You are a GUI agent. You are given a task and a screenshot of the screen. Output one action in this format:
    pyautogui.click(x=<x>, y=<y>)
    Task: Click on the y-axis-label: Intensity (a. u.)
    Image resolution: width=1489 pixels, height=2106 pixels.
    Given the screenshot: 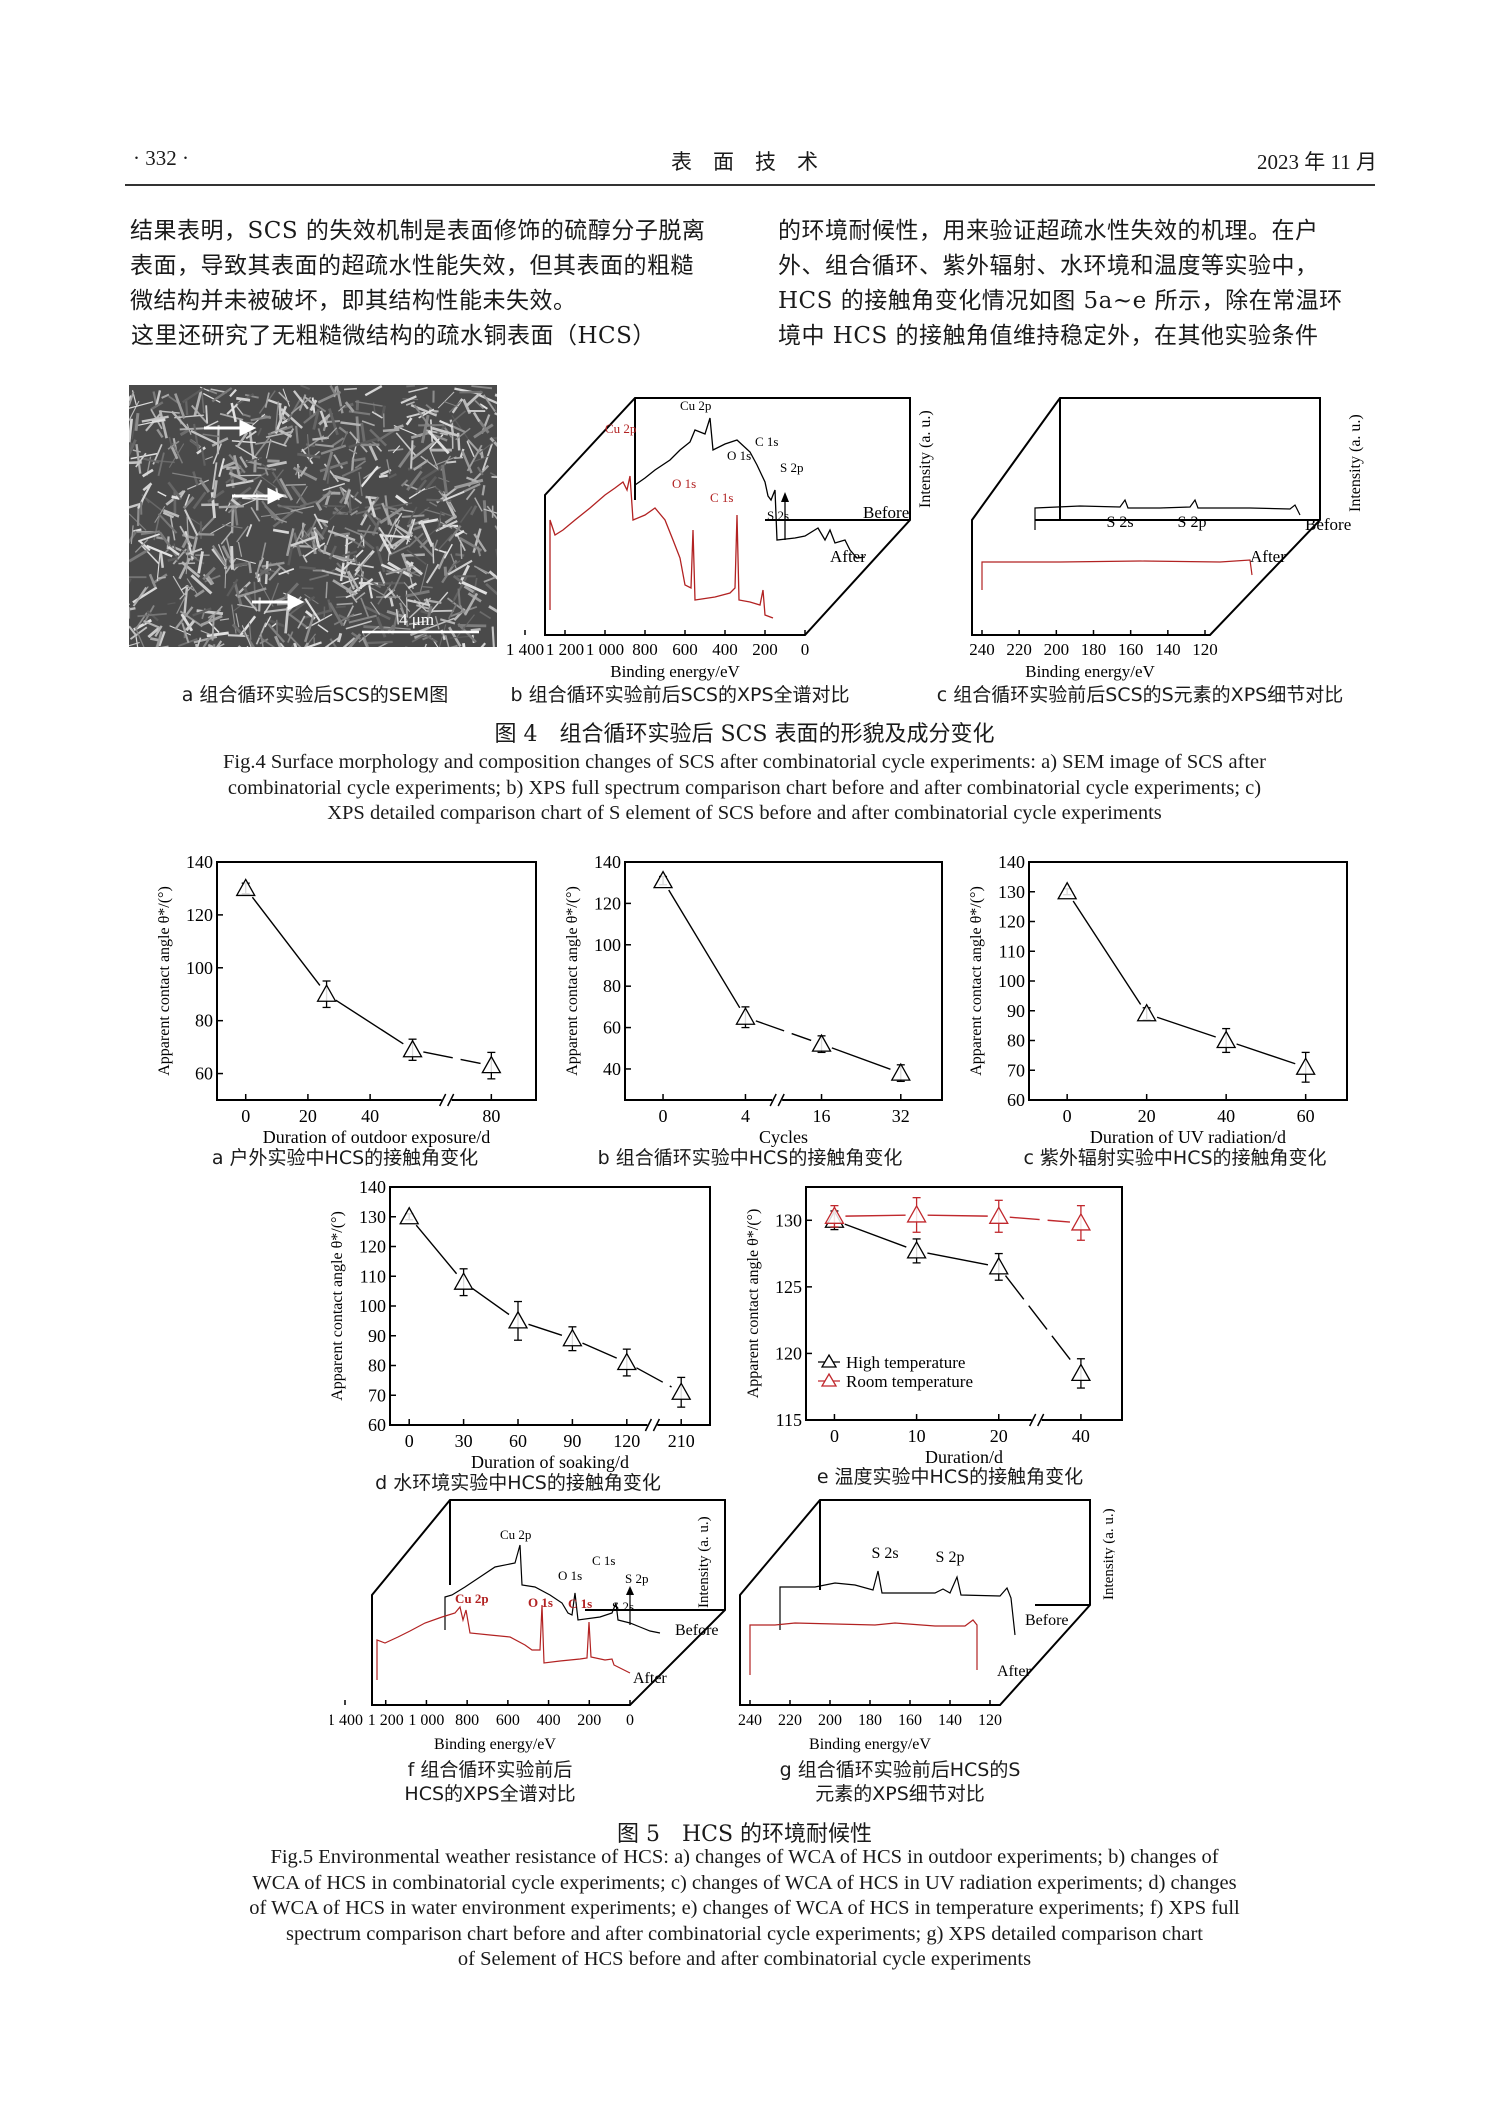 What is the action you would take?
    pyautogui.click(x=1108, y=1554)
    